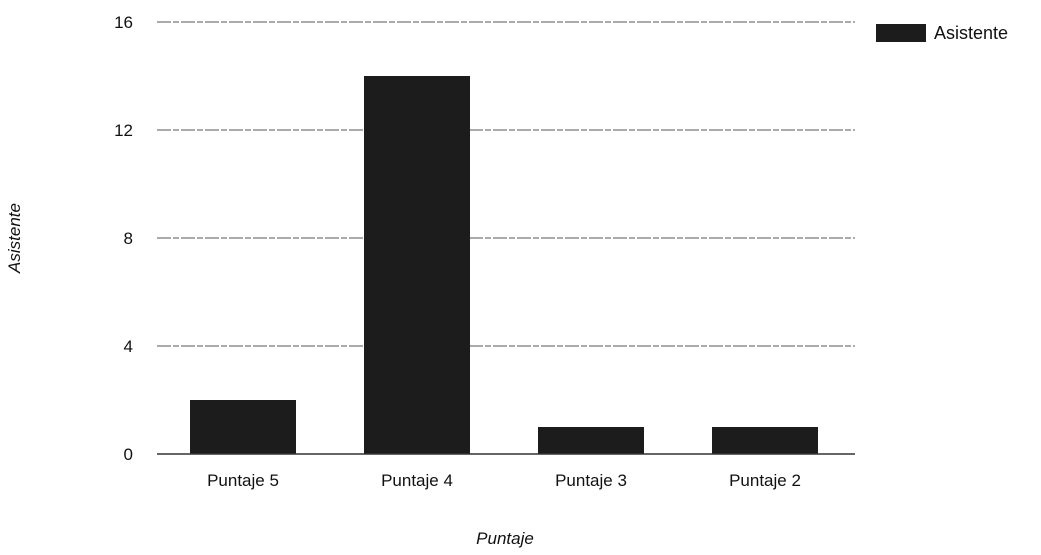  What do you see at coordinates (901, 33) in the screenshot?
I see `legend-swatch` at bounding box center [901, 33].